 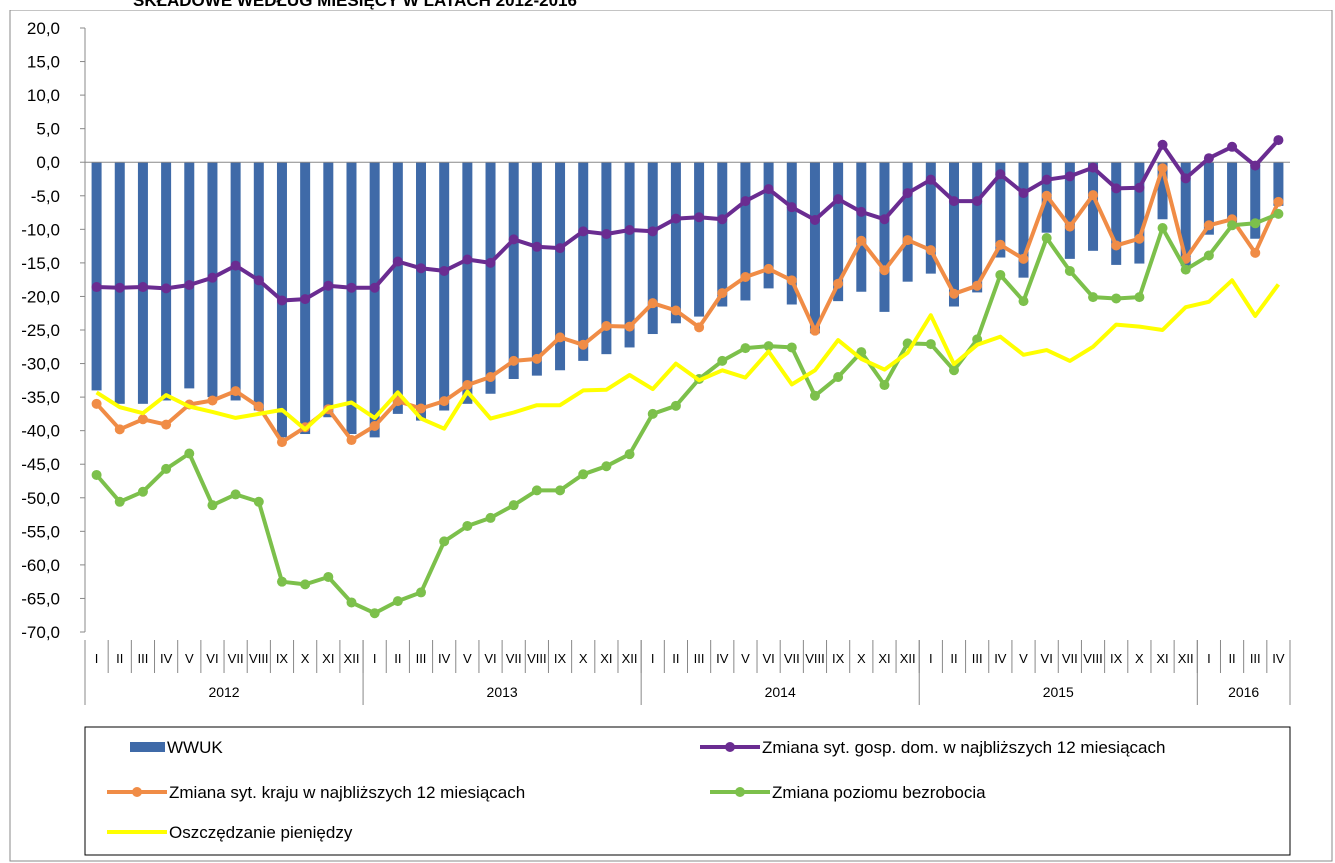 I want to click on y-tick-label: 5,0, so click(x=48, y=129).